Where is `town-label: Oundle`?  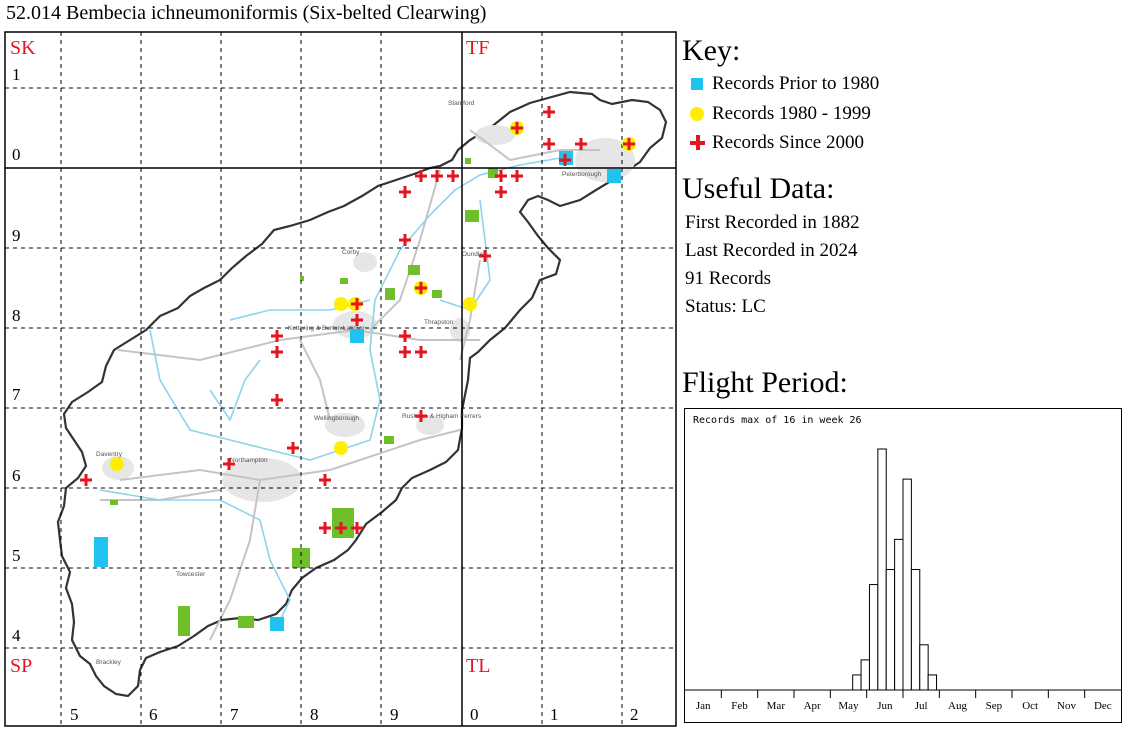 town-label: Oundle is located at coordinates (472, 254).